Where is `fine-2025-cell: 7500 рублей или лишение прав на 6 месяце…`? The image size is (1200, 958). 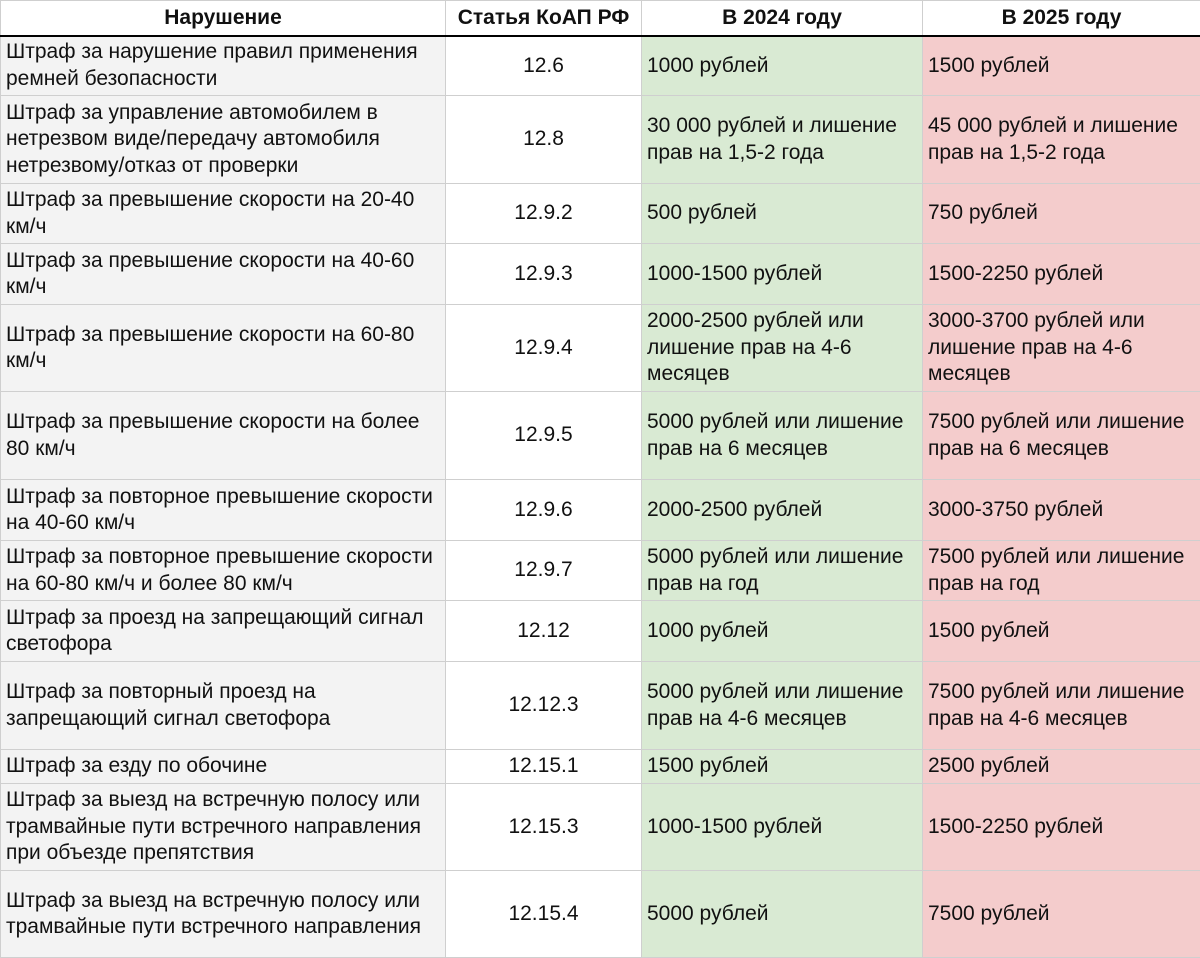 fine-2025-cell: 7500 рублей или лишение прав на 6 месяце… is located at coordinates (1061, 436).